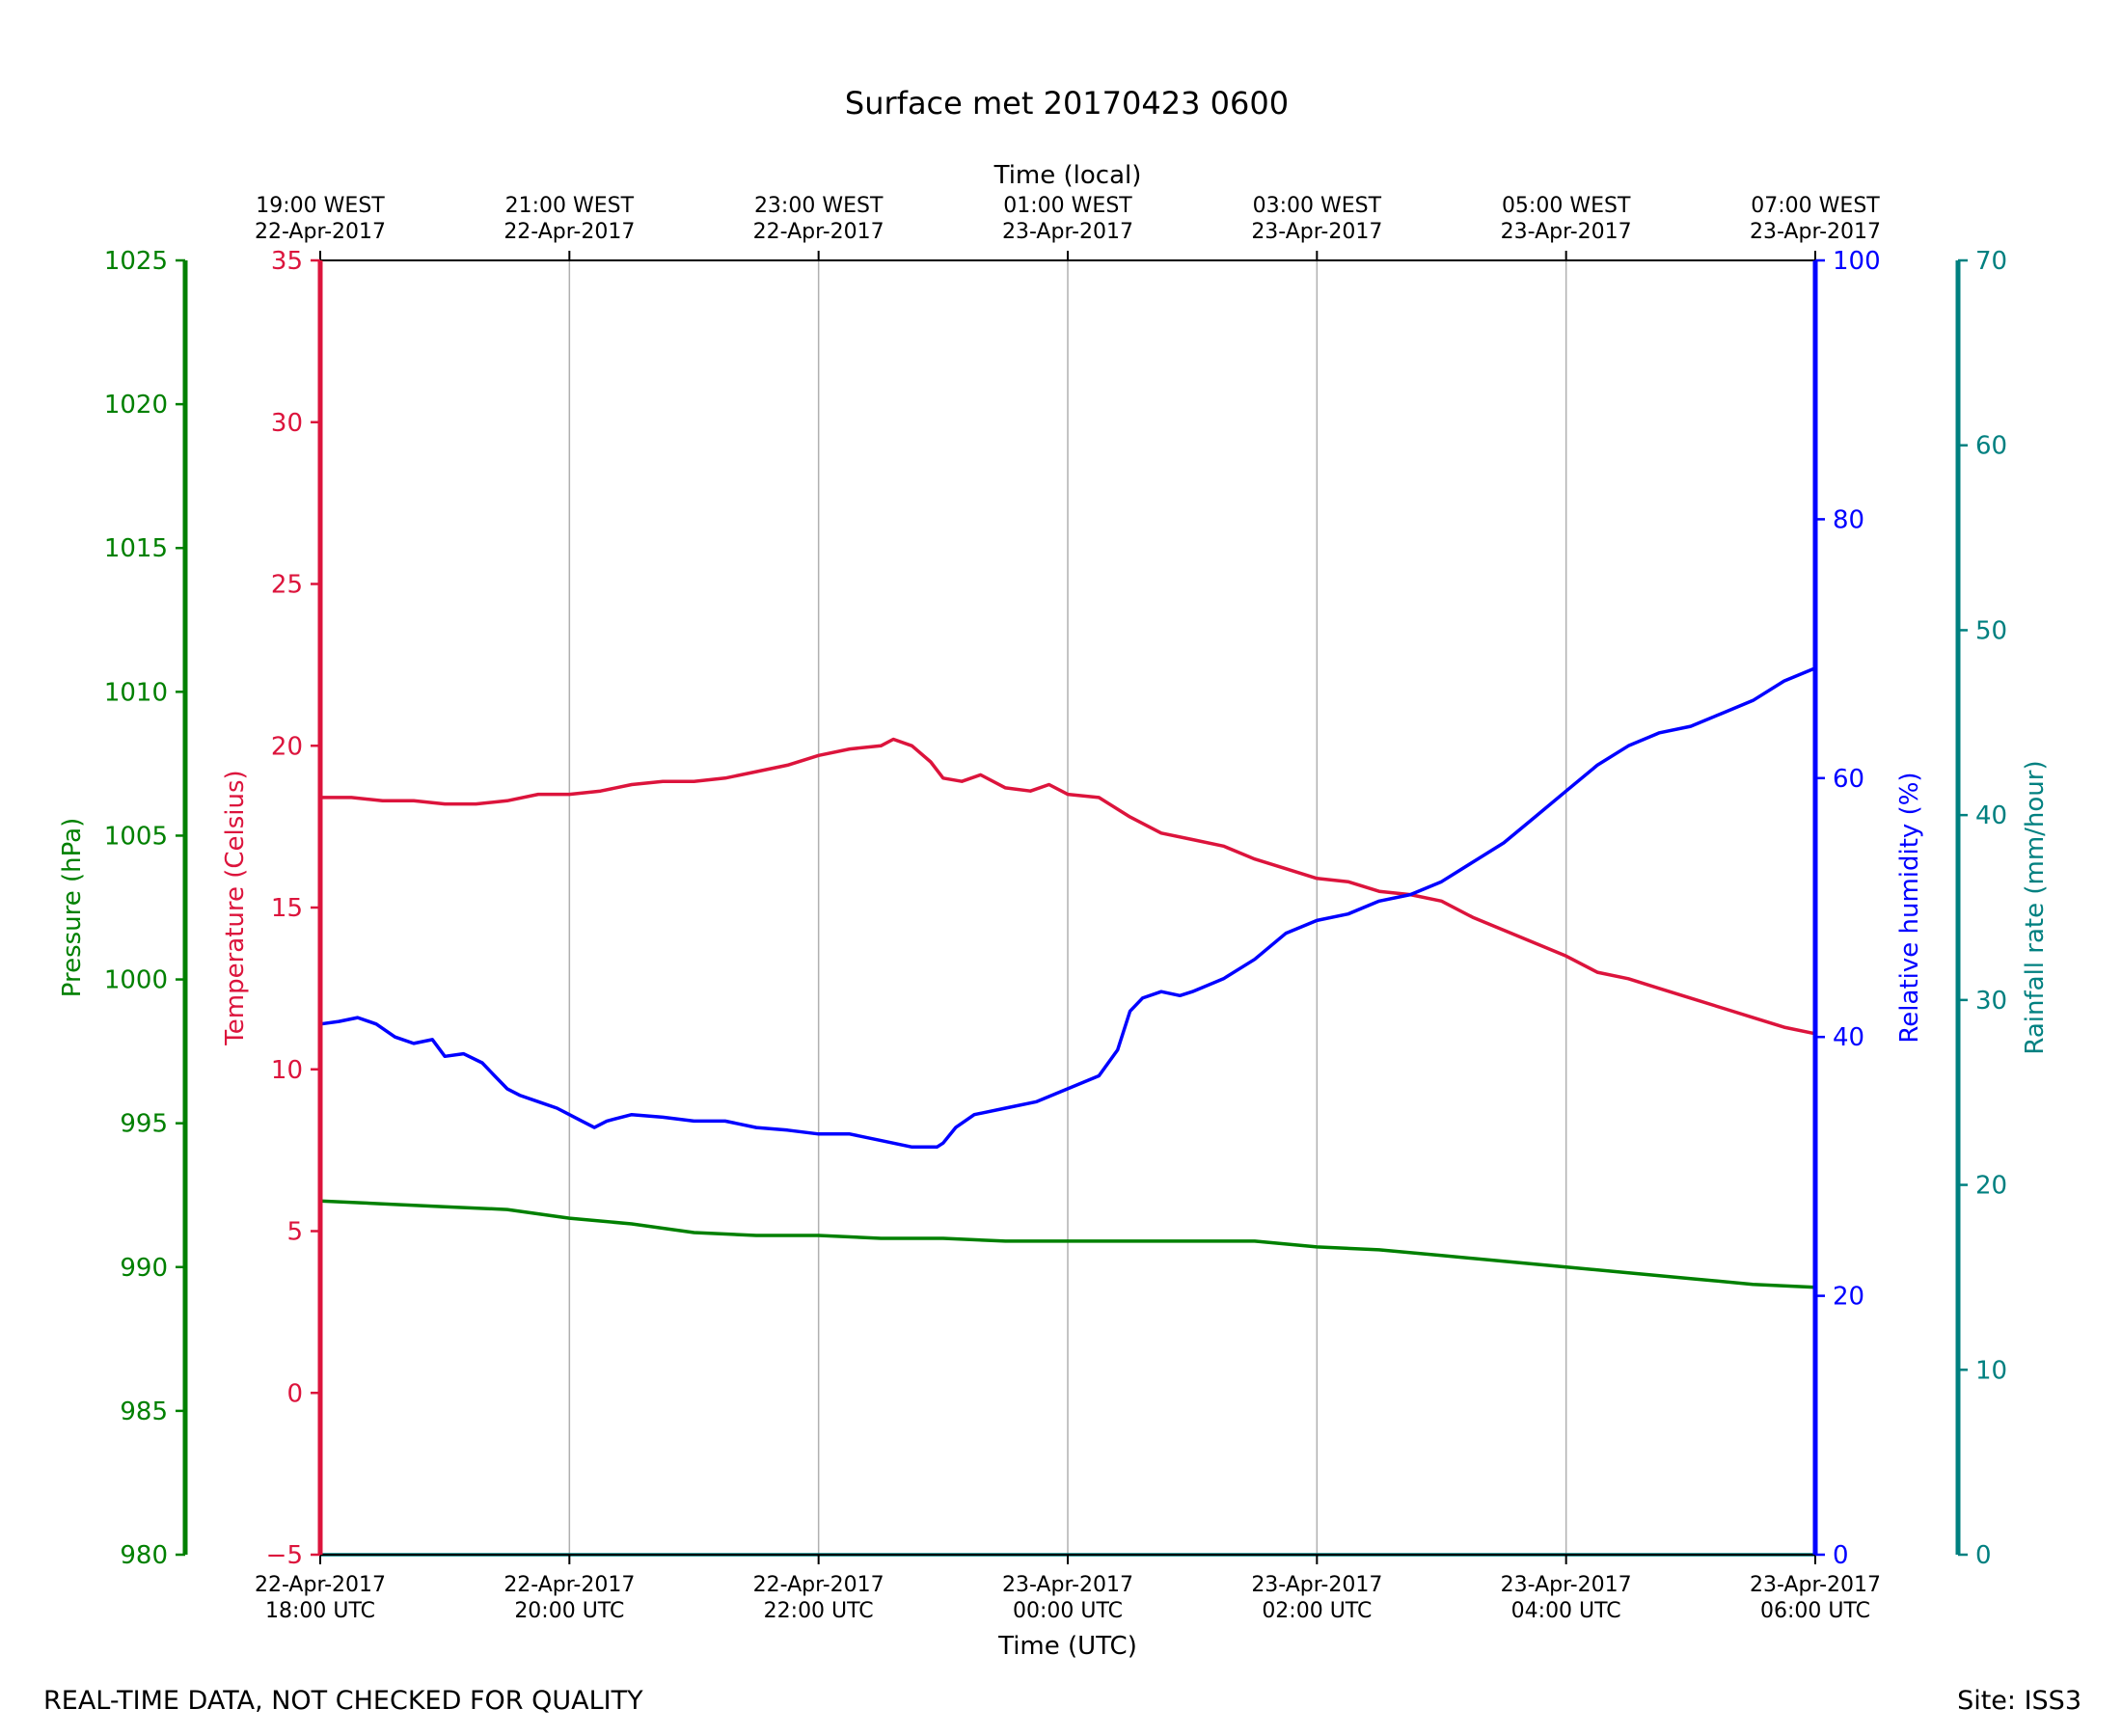  I want to click on rainfall-tick-label: 0, so click(1984, 1555).